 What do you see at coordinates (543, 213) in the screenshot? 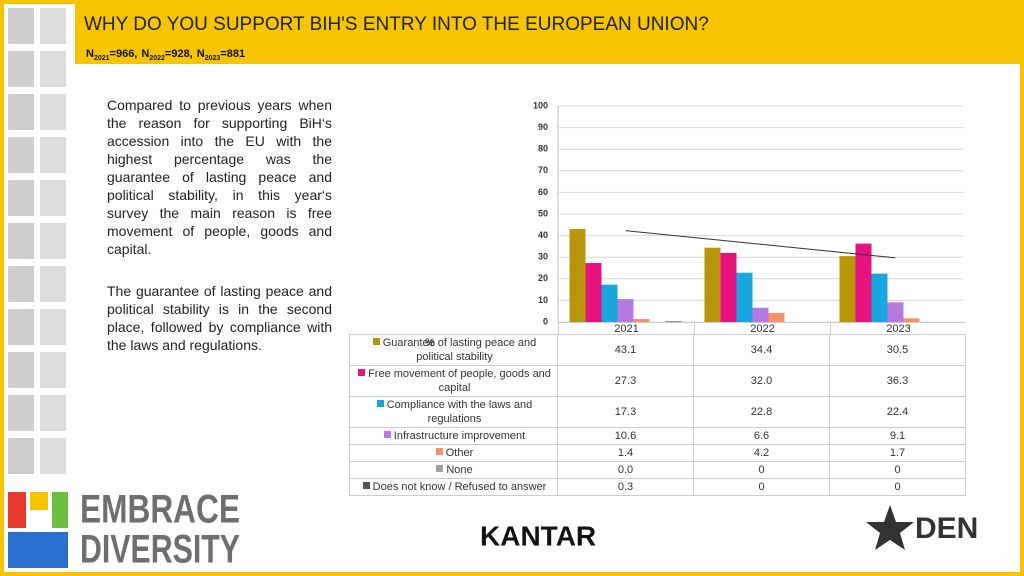
I see `y-tick-label: 50` at bounding box center [543, 213].